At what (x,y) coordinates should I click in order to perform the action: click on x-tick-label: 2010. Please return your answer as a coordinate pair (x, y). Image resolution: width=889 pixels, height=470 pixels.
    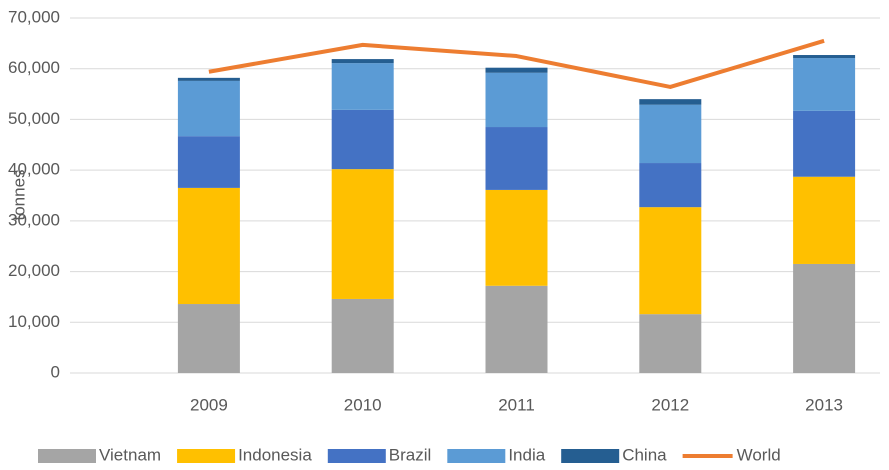
    Looking at the image, I should click on (363, 404).